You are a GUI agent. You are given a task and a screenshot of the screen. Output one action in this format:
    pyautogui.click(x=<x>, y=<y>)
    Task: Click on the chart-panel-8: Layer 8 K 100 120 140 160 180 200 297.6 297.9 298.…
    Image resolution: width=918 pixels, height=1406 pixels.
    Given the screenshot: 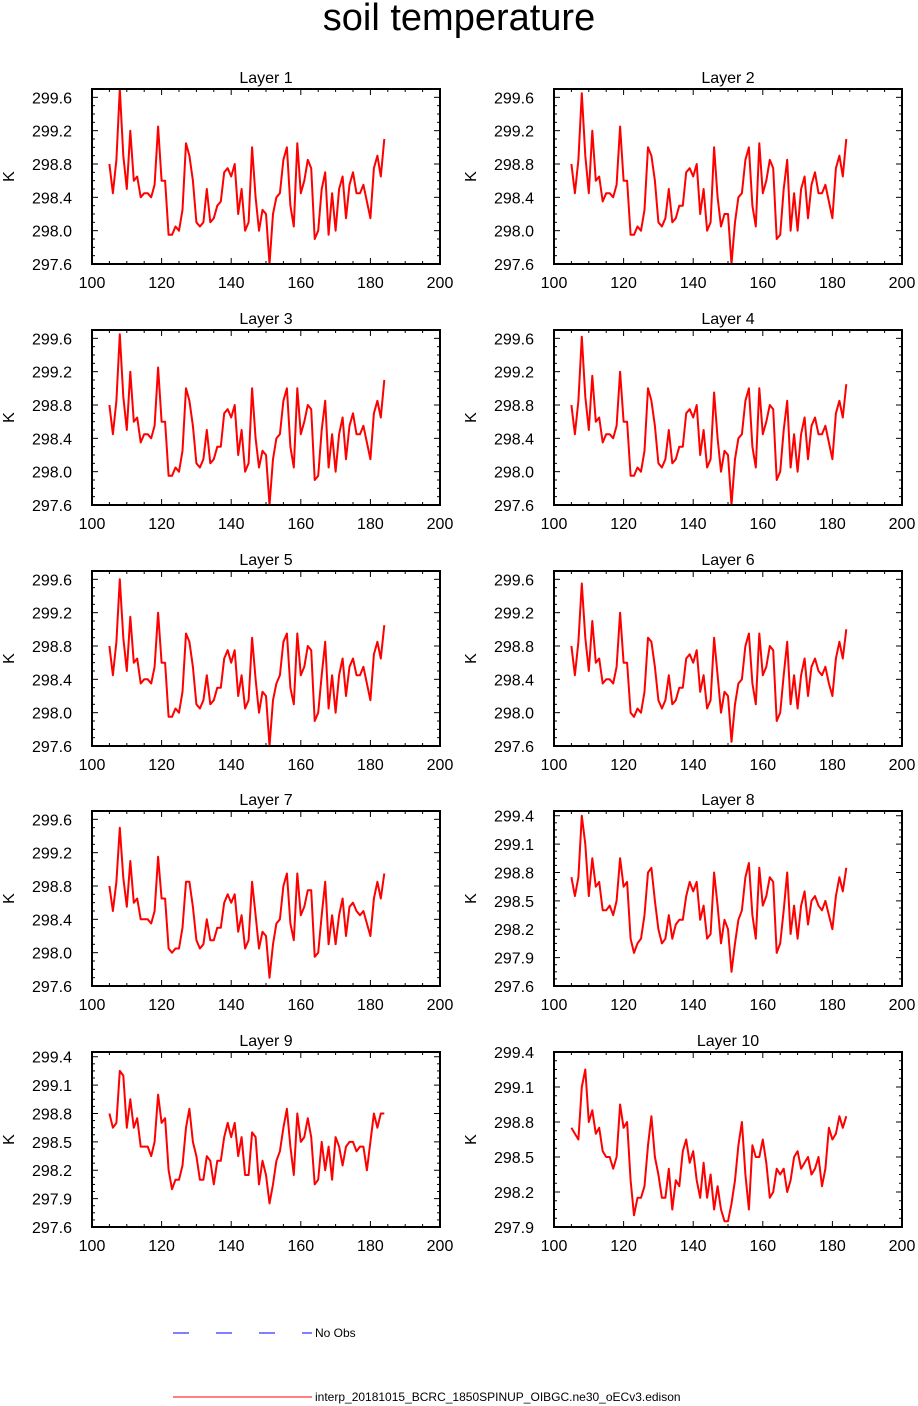 What is the action you would take?
    pyautogui.click(x=689, y=903)
    